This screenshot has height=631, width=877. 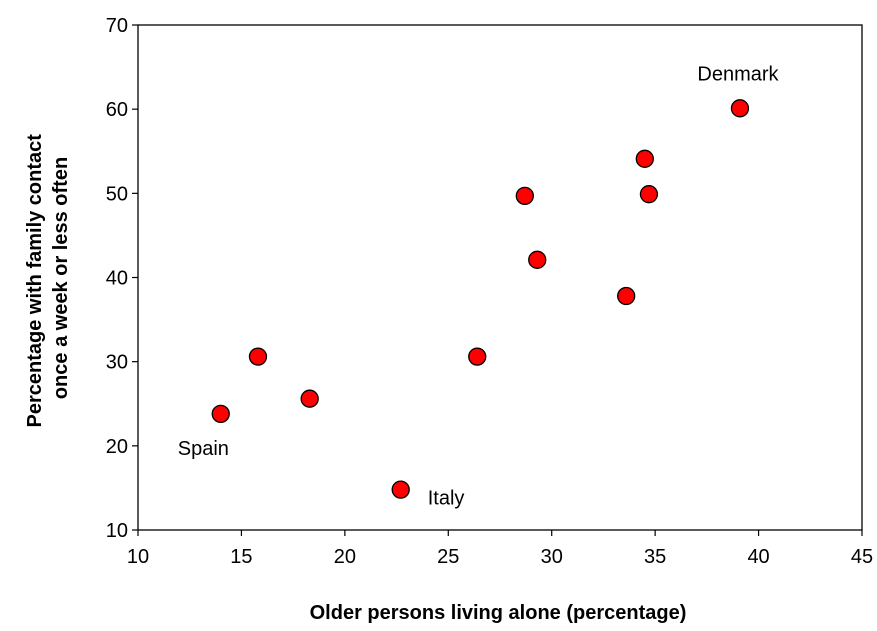 I want to click on x-tick-label: 40, so click(x=758, y=557).